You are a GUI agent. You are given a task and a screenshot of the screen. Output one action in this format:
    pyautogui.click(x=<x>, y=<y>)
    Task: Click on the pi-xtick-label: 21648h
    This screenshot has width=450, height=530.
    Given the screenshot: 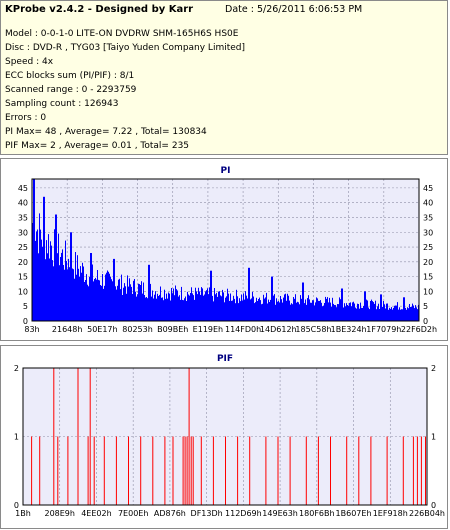 What is the action you would take?
    pyautogui.click(x=67, y=329)
    